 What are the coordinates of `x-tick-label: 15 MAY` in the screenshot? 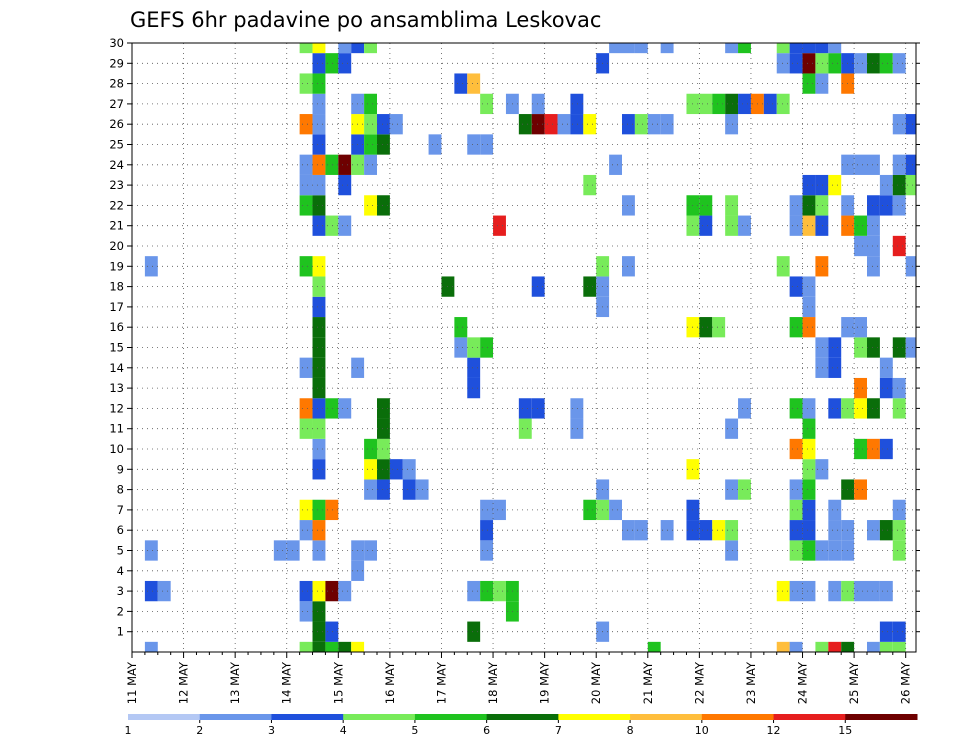 It's located at (338, 682).